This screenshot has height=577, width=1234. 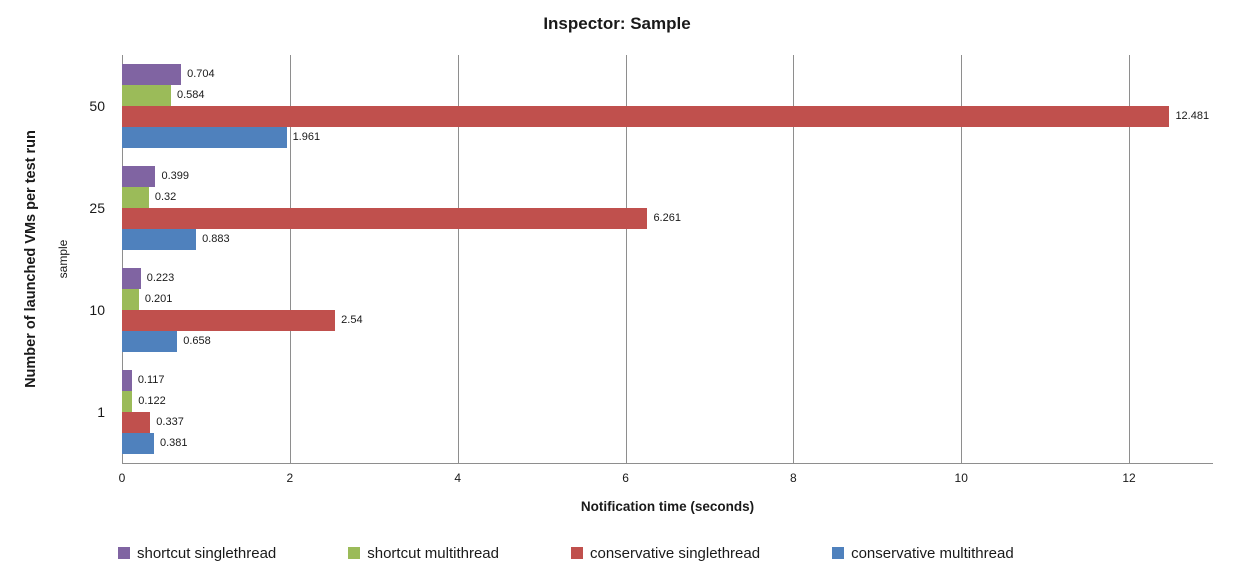 I want to click on bar-value-label: 6.261, so click(x=667, y=218).